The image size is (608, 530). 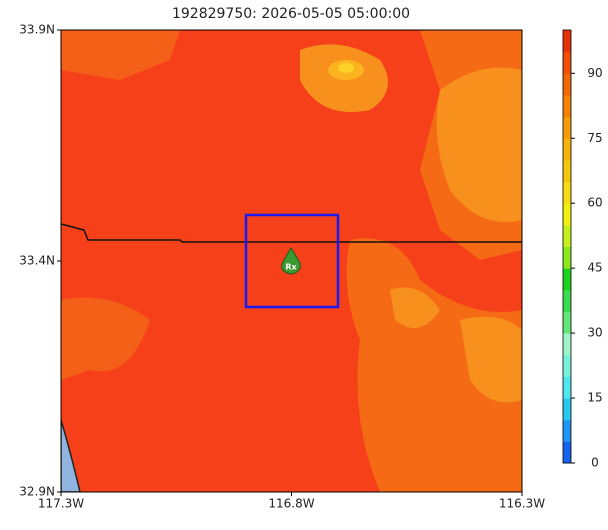 What do you see at coordinates (291, 267) in the screenshot?
I see `marker-label: Rx` at bounding box center [291, 267].